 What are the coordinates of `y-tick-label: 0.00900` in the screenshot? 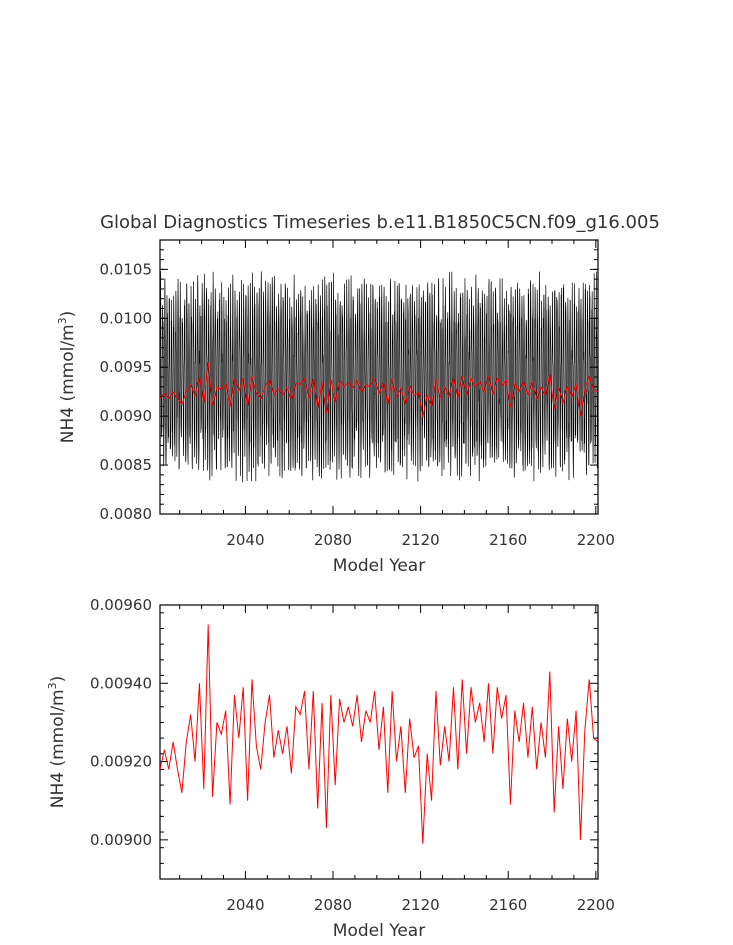 It's located at (121, 840).